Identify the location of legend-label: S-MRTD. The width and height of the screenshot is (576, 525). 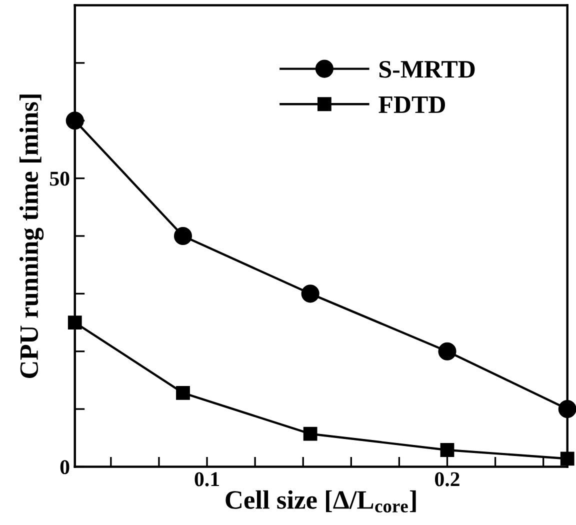
(427, 69).